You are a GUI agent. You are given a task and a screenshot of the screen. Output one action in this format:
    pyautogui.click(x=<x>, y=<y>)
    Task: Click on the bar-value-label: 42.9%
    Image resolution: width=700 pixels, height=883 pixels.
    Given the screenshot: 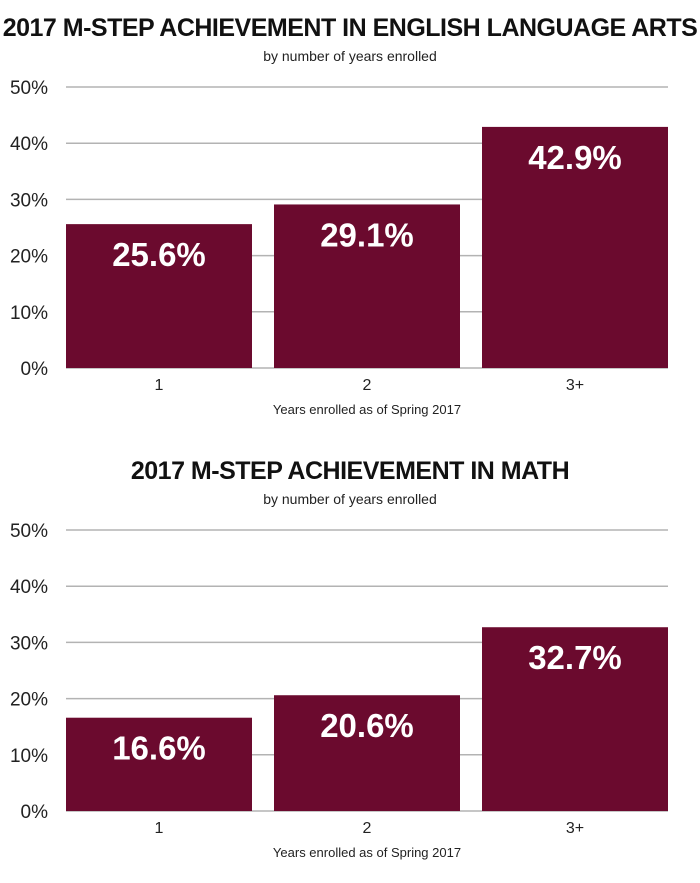 What is the action you would take?
    pyautogui.click(x=575, y=157)
    